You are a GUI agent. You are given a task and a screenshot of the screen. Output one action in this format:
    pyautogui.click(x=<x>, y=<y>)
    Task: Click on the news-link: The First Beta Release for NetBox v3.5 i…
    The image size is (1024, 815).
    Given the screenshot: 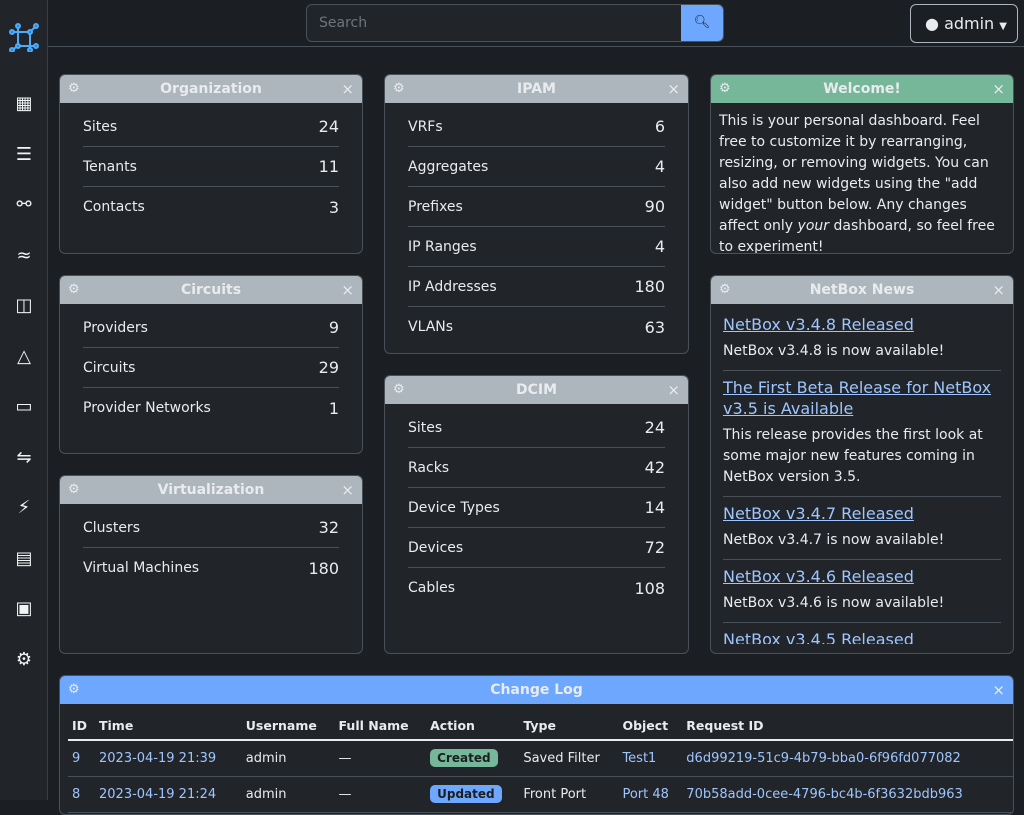 What is the action you would take?
    pyautogui.click(x=857, y=398)
    